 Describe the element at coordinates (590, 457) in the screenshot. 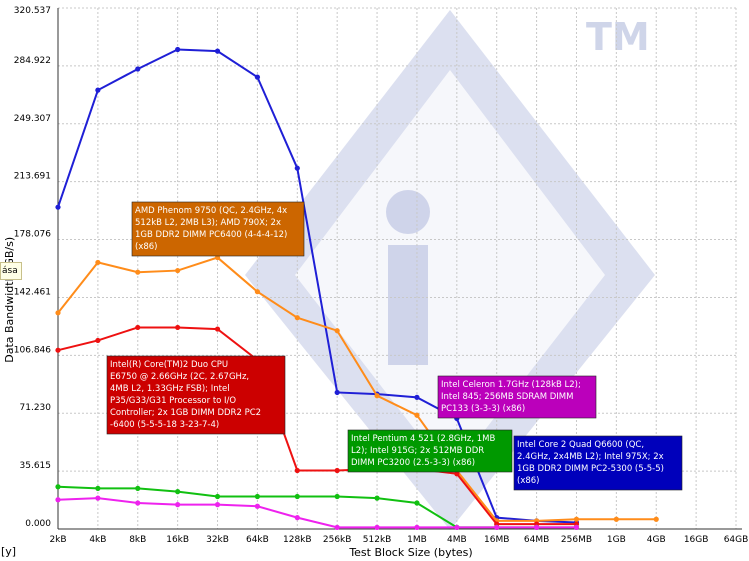

I see `annotation-line: 2.4GHz, 2x4MB L2); Intel 975X; 2x` at that location.